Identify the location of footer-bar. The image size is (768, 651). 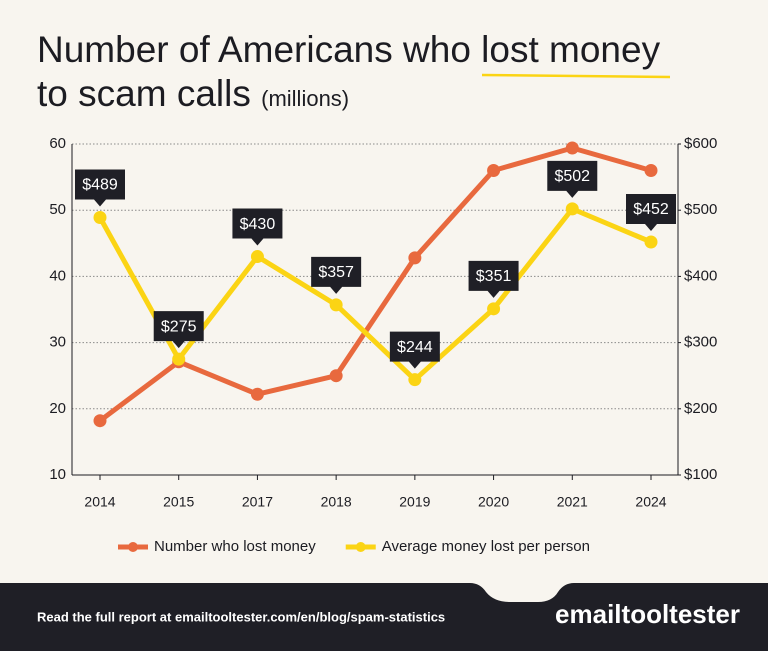
(384, 617).